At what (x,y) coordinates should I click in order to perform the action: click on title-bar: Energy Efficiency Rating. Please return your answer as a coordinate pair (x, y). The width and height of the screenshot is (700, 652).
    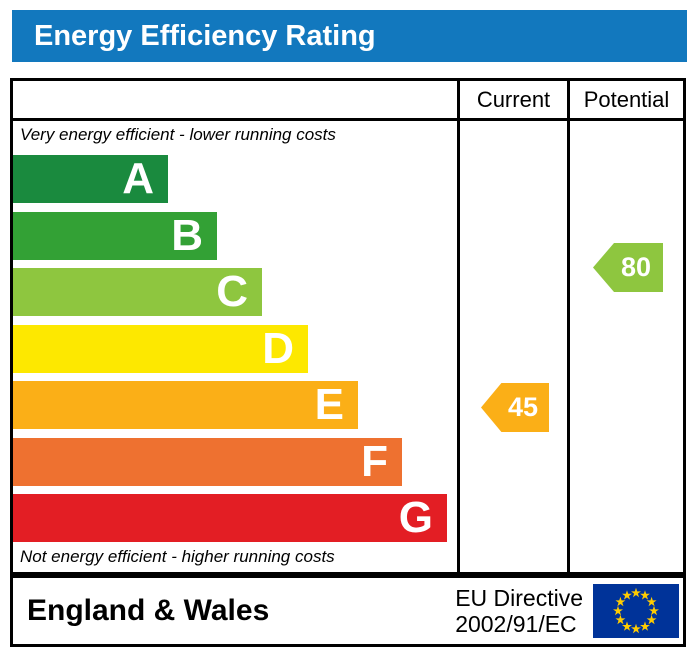
    Looking at the image, I should click on (349, 36).